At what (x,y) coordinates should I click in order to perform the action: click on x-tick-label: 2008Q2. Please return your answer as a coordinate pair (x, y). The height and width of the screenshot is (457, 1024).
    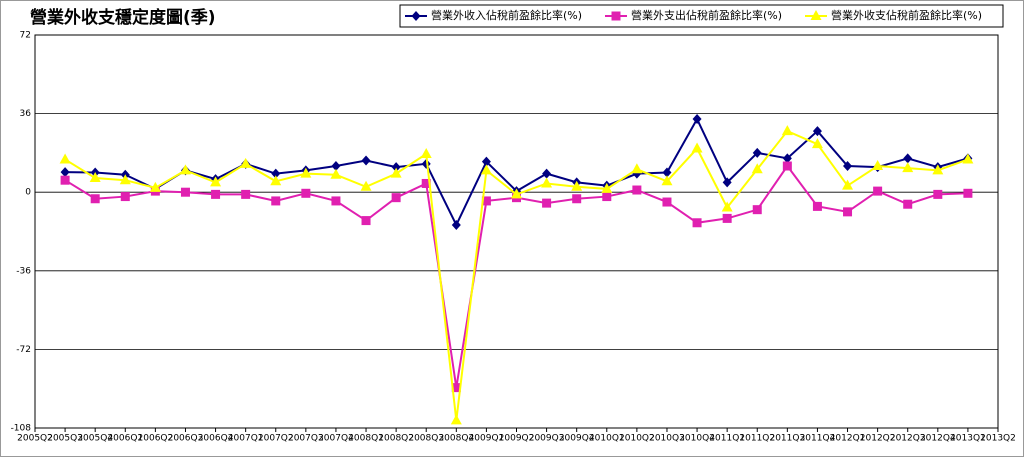
    Looking at the image, I should click on (396, 439).